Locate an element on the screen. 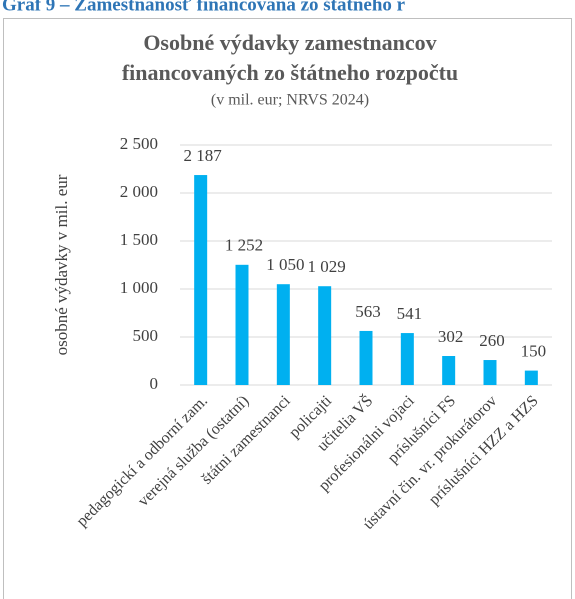 Image resolution: width=575 pixels, height=599 pixels. data-label: 541 is located at coordinates (410, 313).